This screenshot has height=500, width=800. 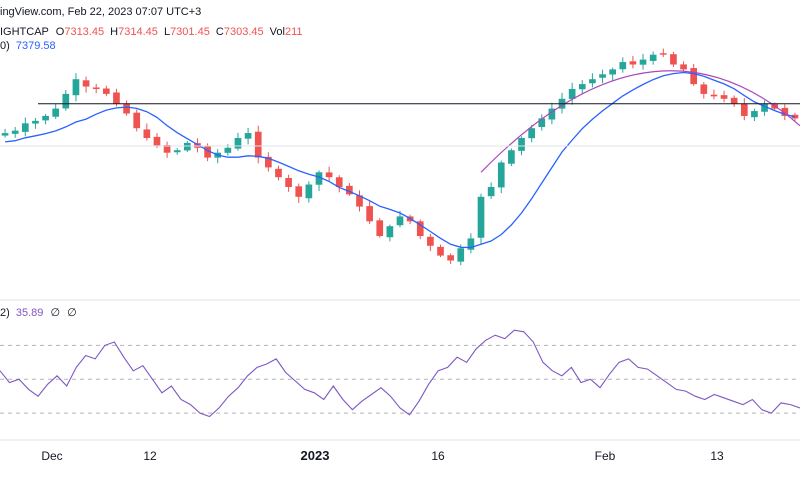 What do you see at coordinates (35, 46) in the screenshot?
I see `ma-value: 7379.58` at bounding box center [35, 46].